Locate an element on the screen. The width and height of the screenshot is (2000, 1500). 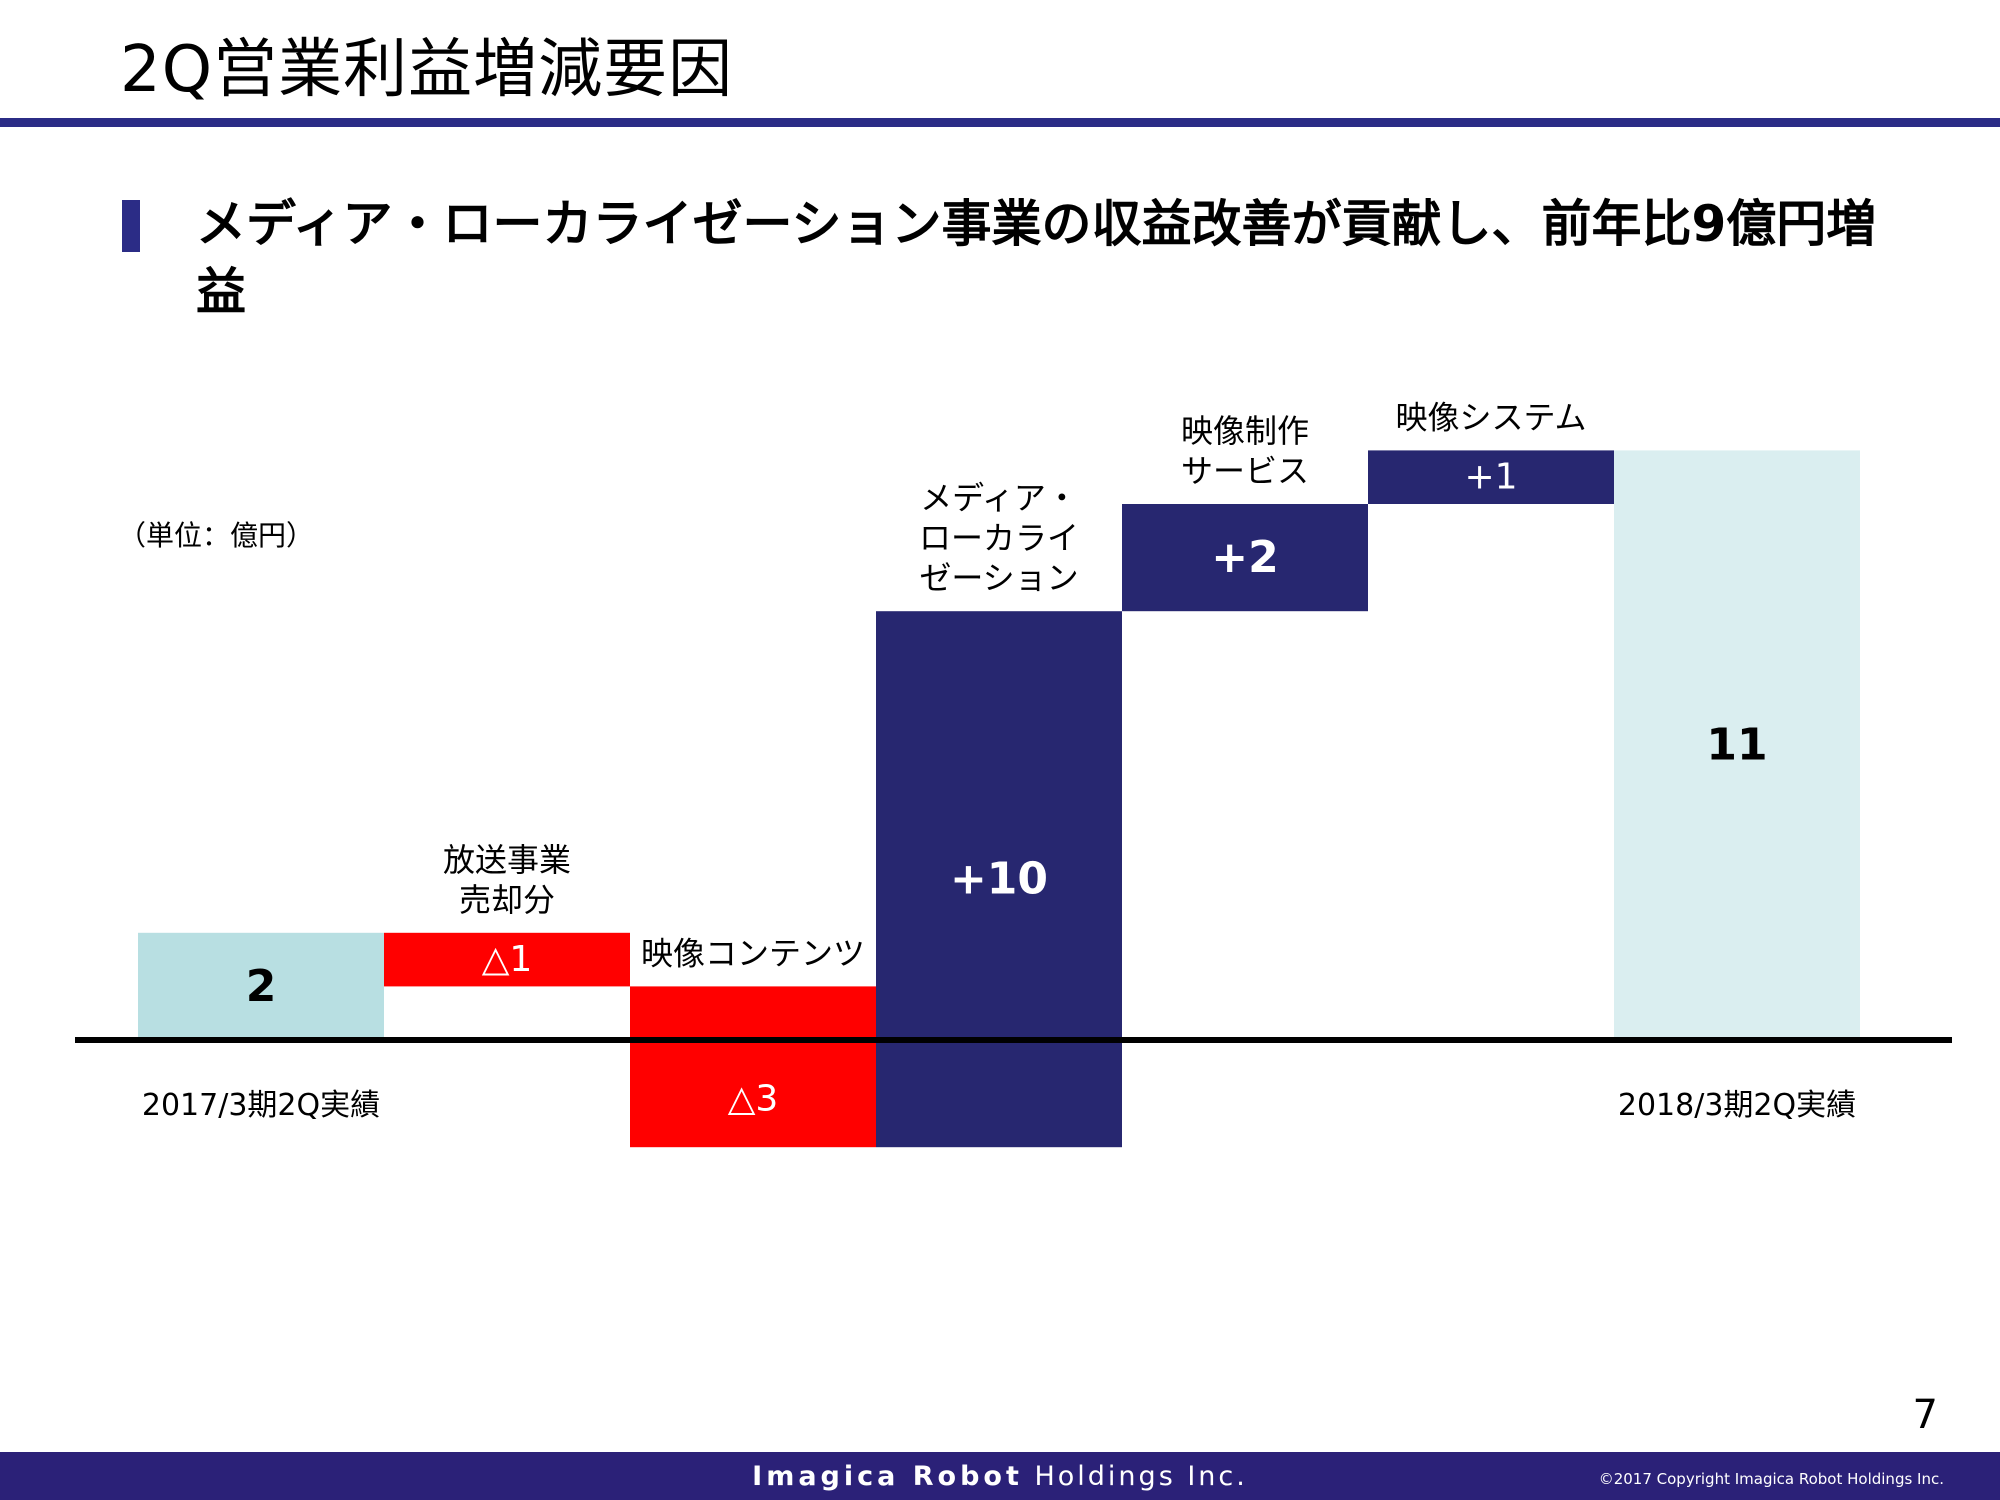
category-label-0: 2017/3期2Q実績 is located at coordinates (261, 1105).